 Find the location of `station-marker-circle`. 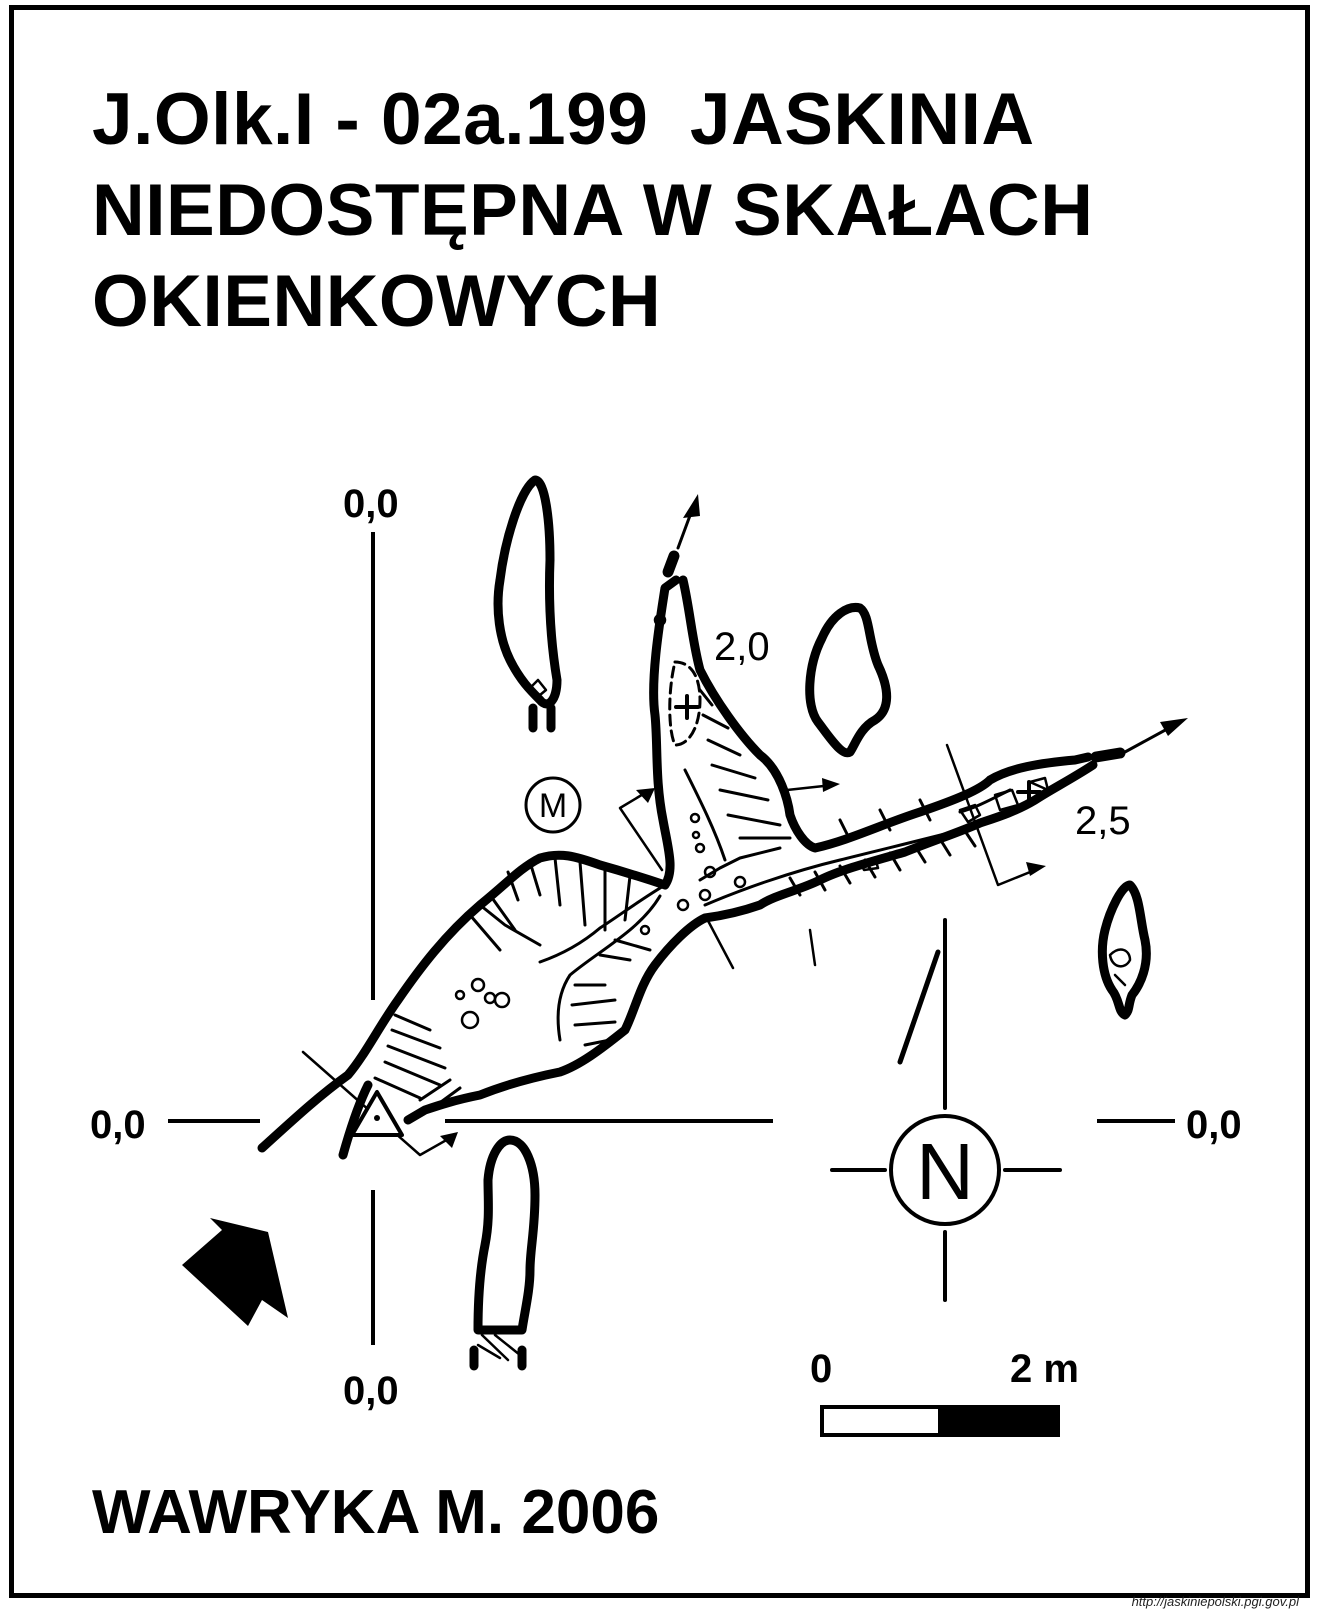

station-marker-circle is located at coordinates (553, 805).